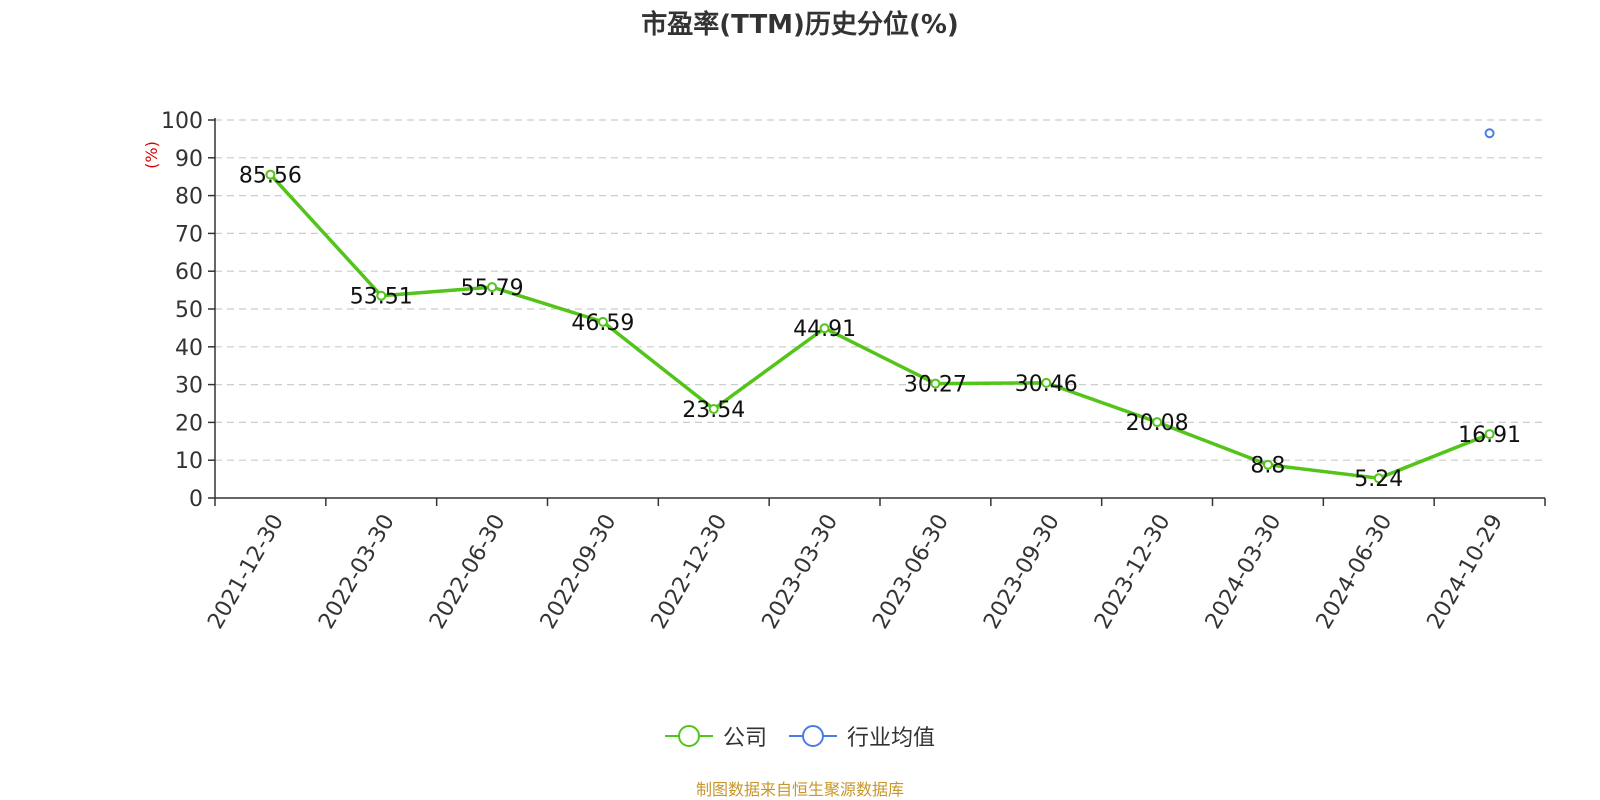 The width and height of the screenshot is (1600, 800). I want to click on y-axis-unit-label: (%), so click(151, 155).